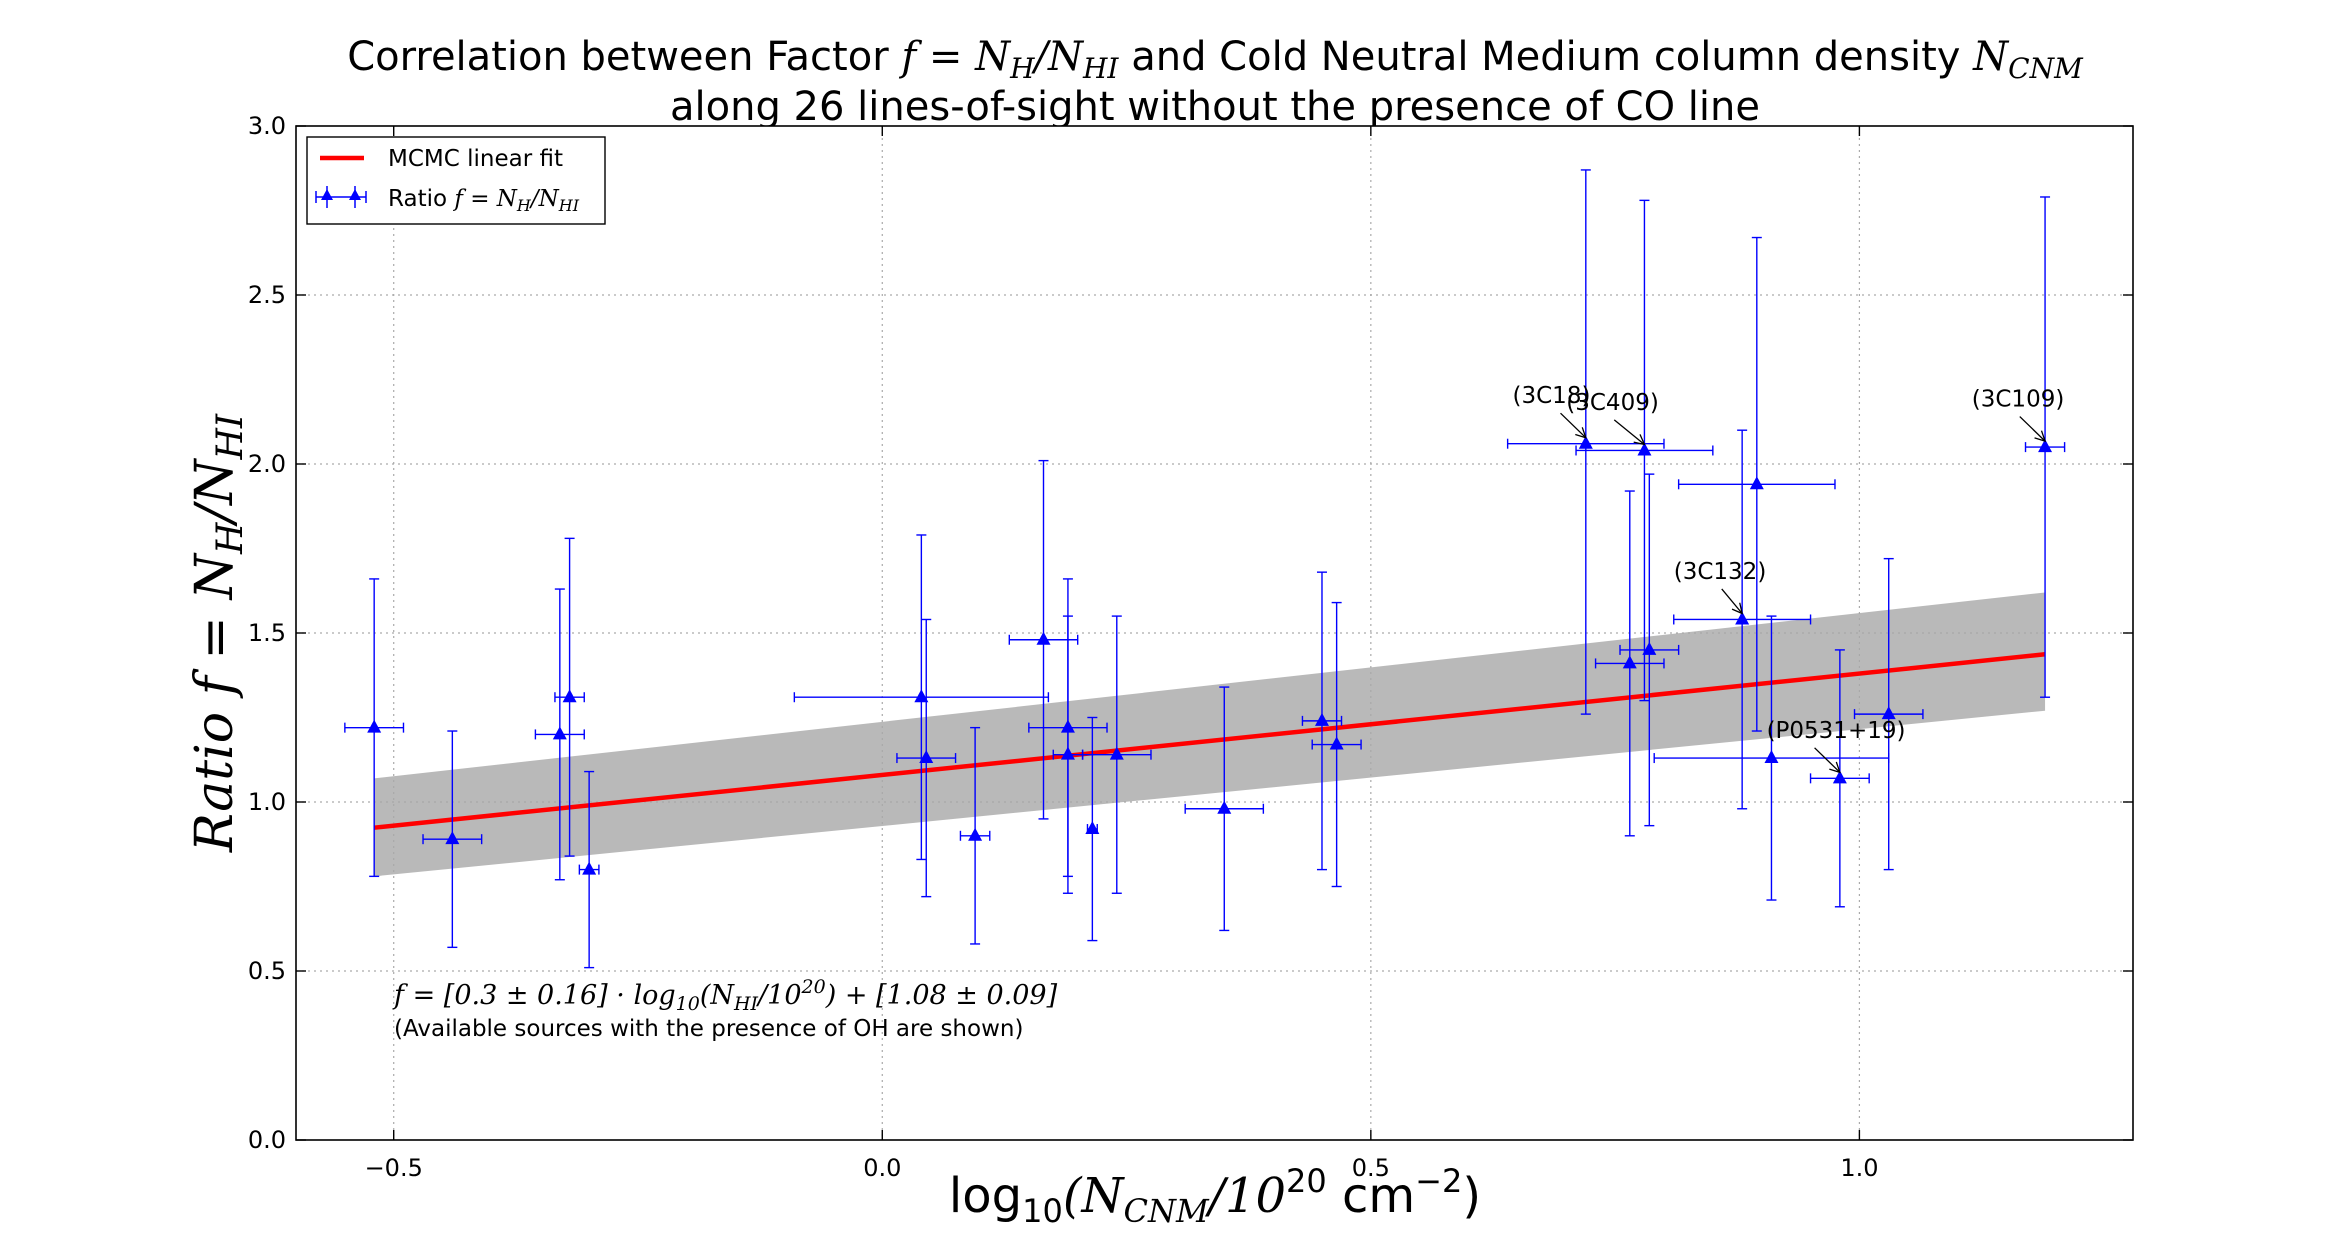 The width and height of the screenshot is (2338, 1250). Describe the element at coordinates (1546, 57) in the screenshot. I see `title-middle: and Cold Neutral Medium column density` at that location.